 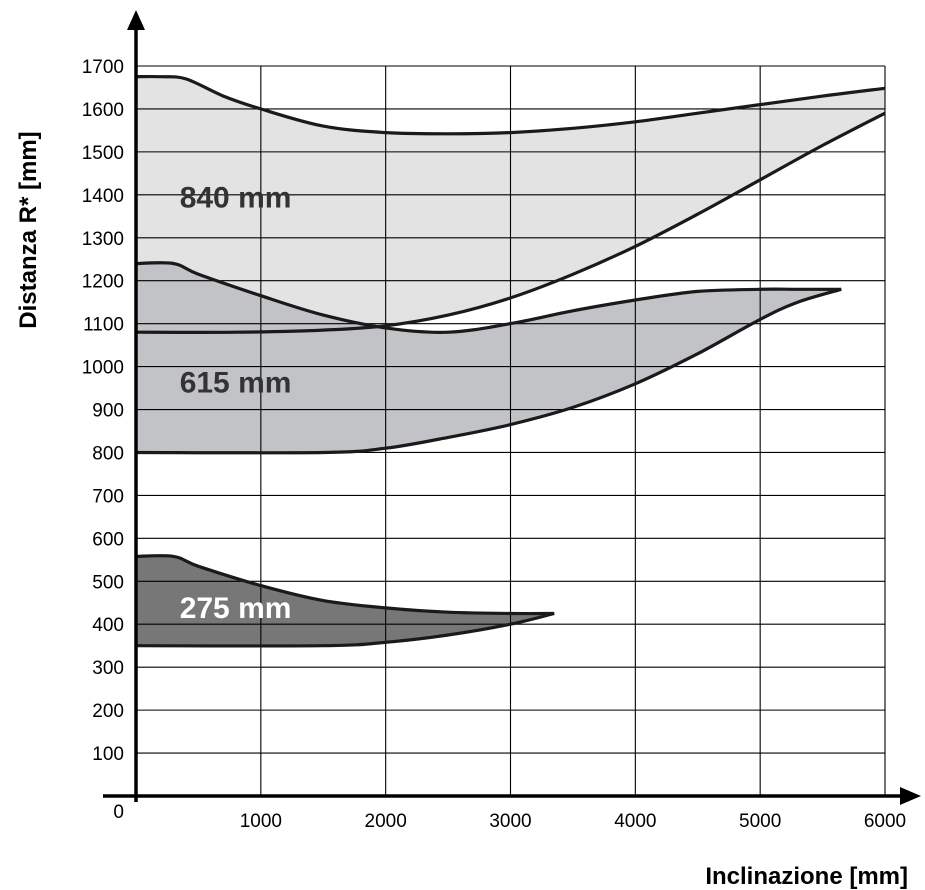 I want to click on x-tick-label: 5000, so click(x=760, y=821).